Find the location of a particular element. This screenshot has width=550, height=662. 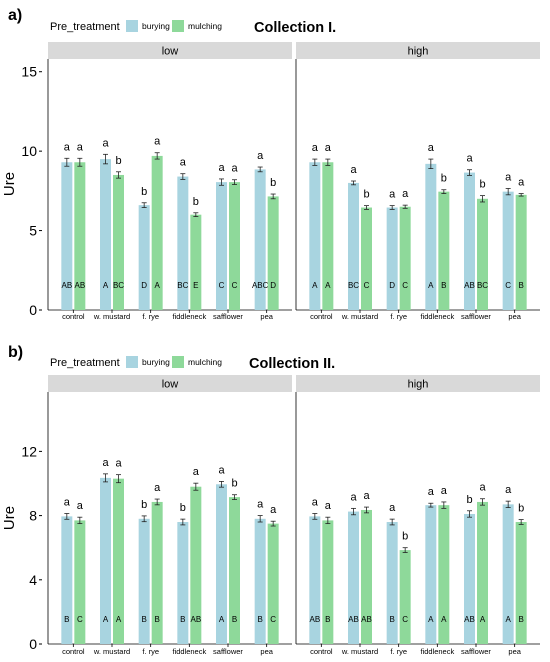

letter-bottom: E is located at coordinates (195, 285).